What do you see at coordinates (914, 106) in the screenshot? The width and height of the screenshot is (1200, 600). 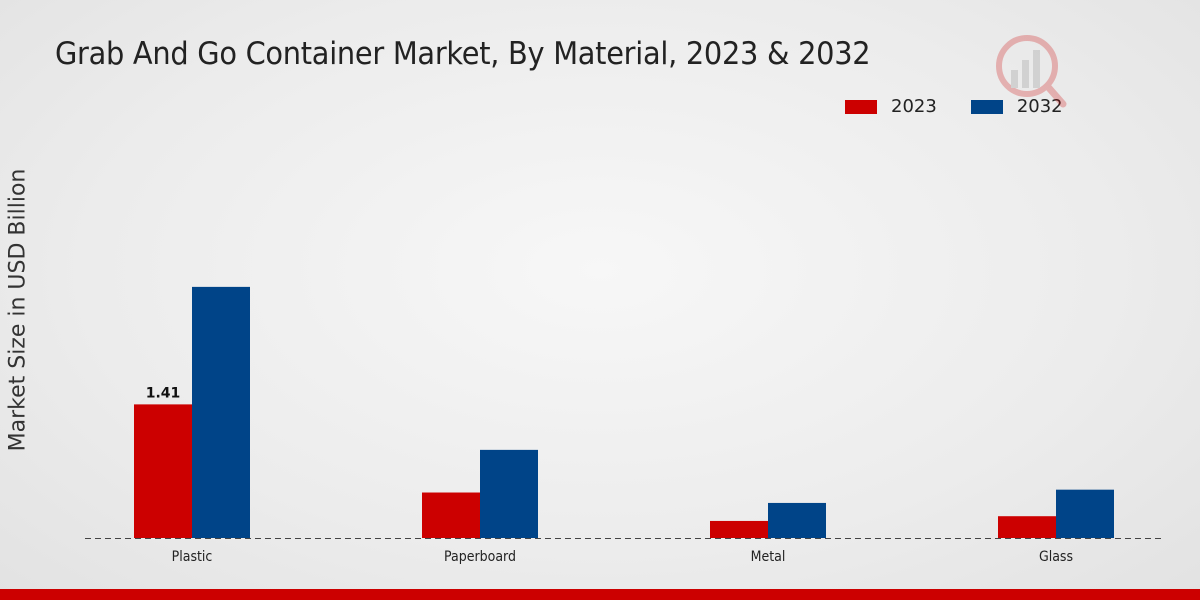 I see `legend-label-2023: 2023` at bounding box center [914, 106].